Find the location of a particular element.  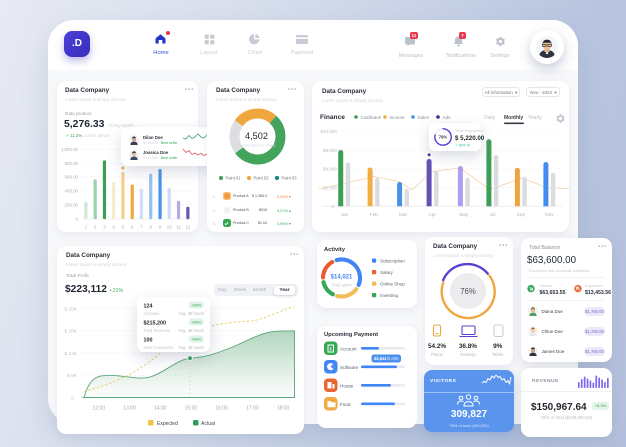

svg-text: Online Shop is located at coordinates (392, 283).